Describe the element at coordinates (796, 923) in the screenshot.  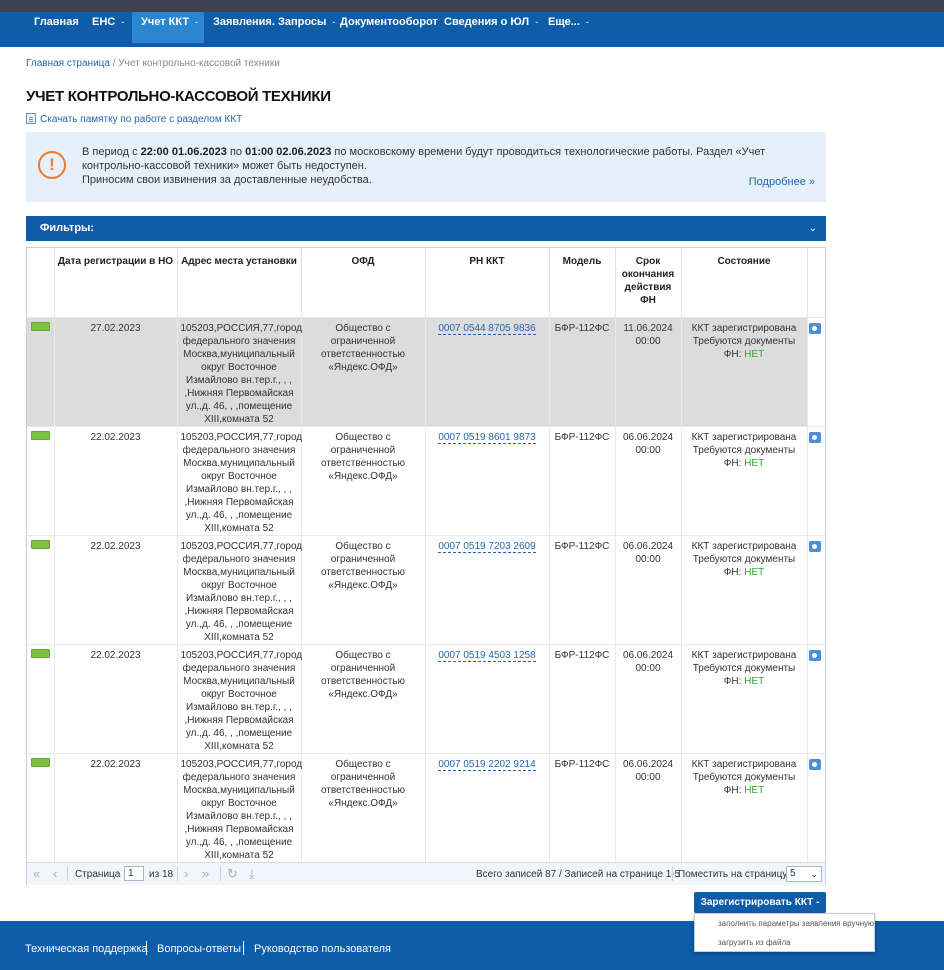
I see `menu-item-manual-fill: заполнить параметры заявления вручную` at that location.